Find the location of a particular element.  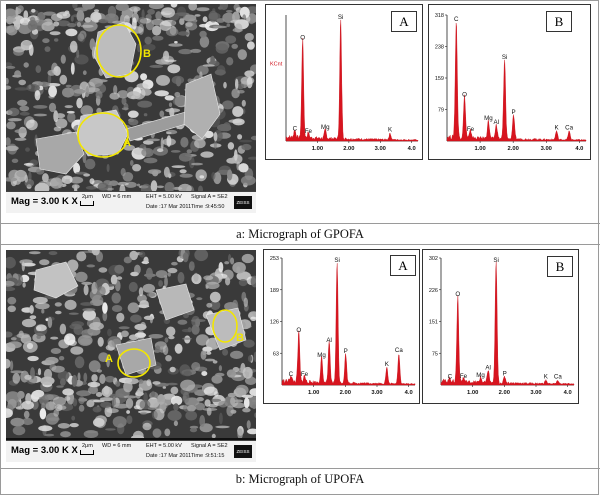

region-label-b: B is located at coordinates (240, 338).